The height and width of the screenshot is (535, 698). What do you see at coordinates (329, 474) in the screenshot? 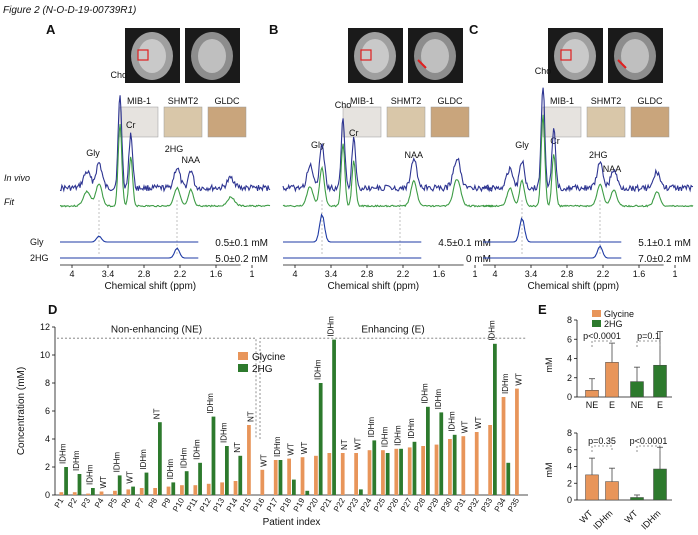
I see `bar-glycine-p21` at bounding box center [329, 474].